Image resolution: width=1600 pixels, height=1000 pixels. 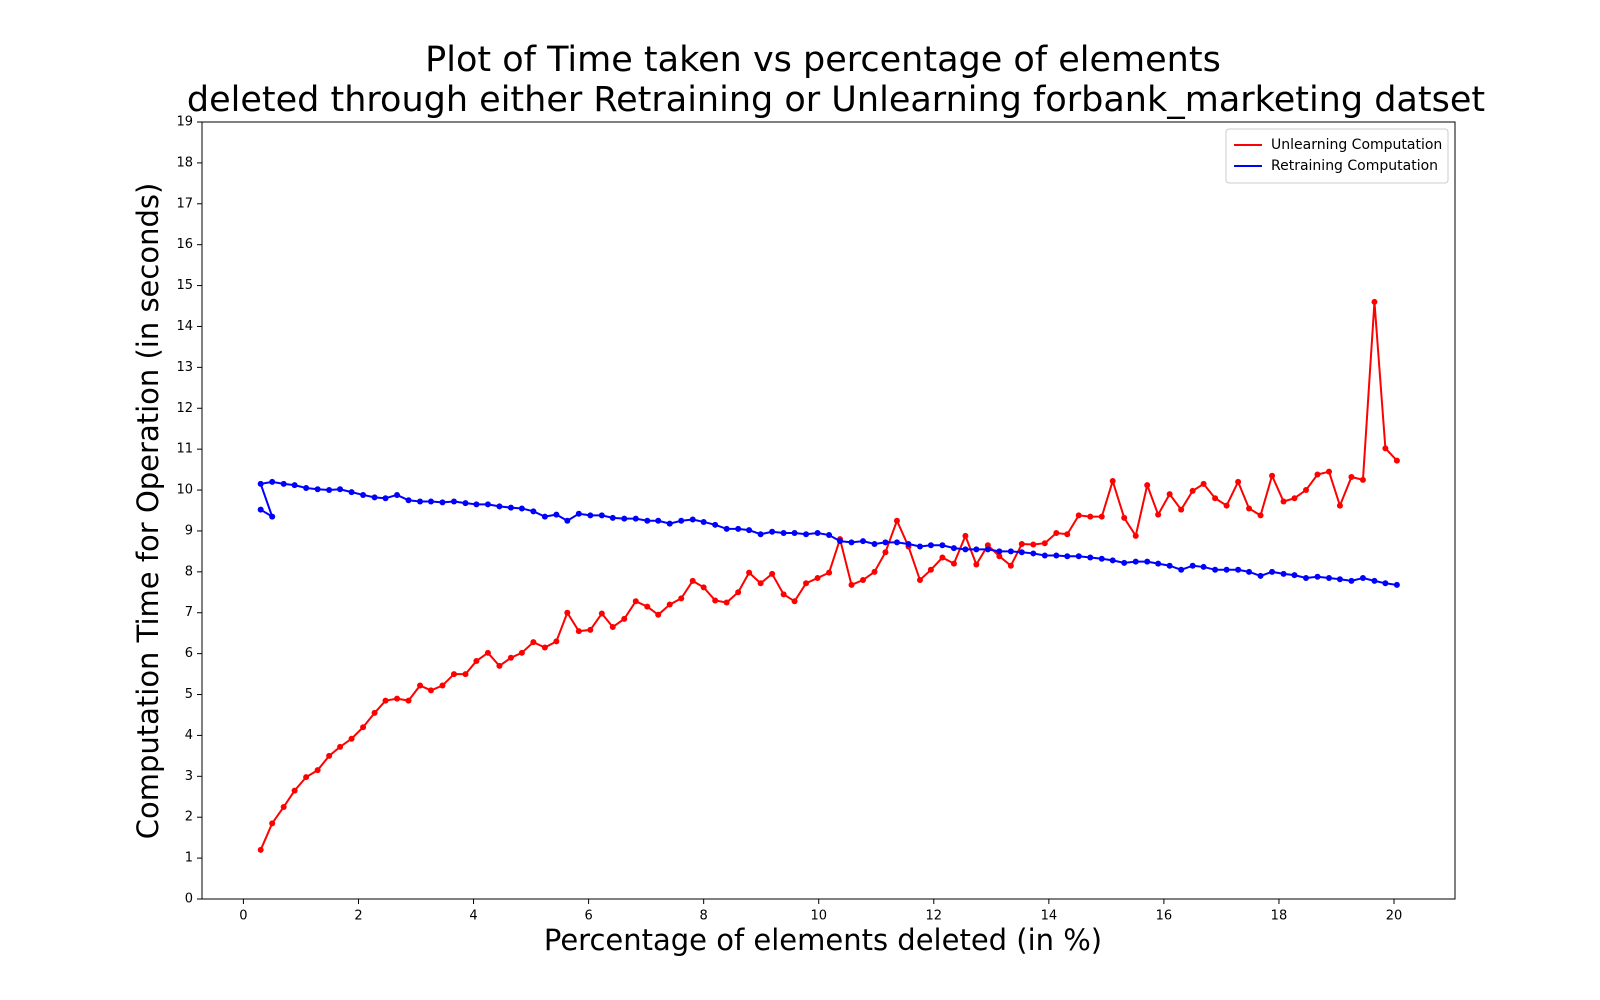 What do you see at coordinates (189, 858) in the screenshot?
I see `y-tick-label: 1` at bounding box center [189, 858].